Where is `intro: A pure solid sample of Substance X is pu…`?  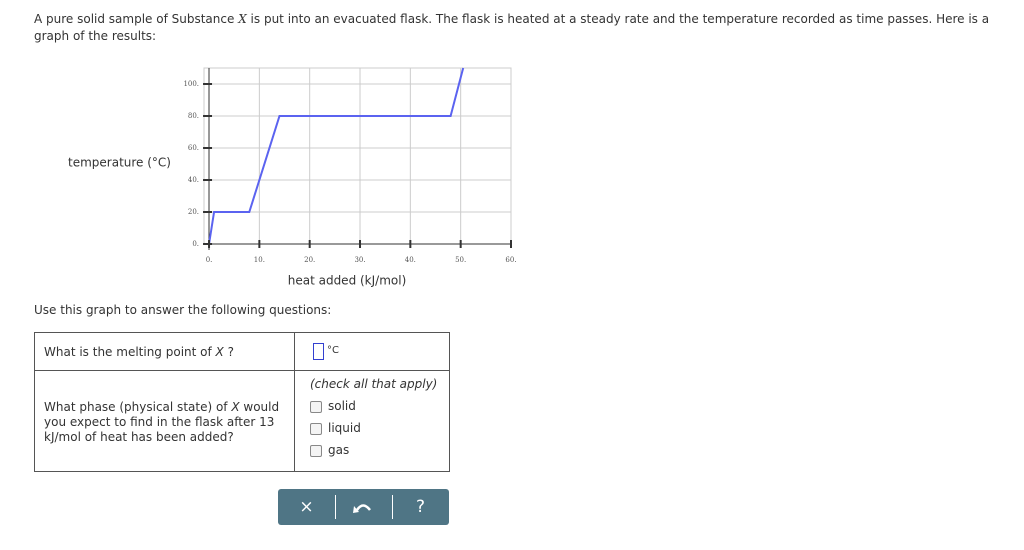 intro: A pure solid sample of Substance X is pu… is located at coordinates (521, 28).